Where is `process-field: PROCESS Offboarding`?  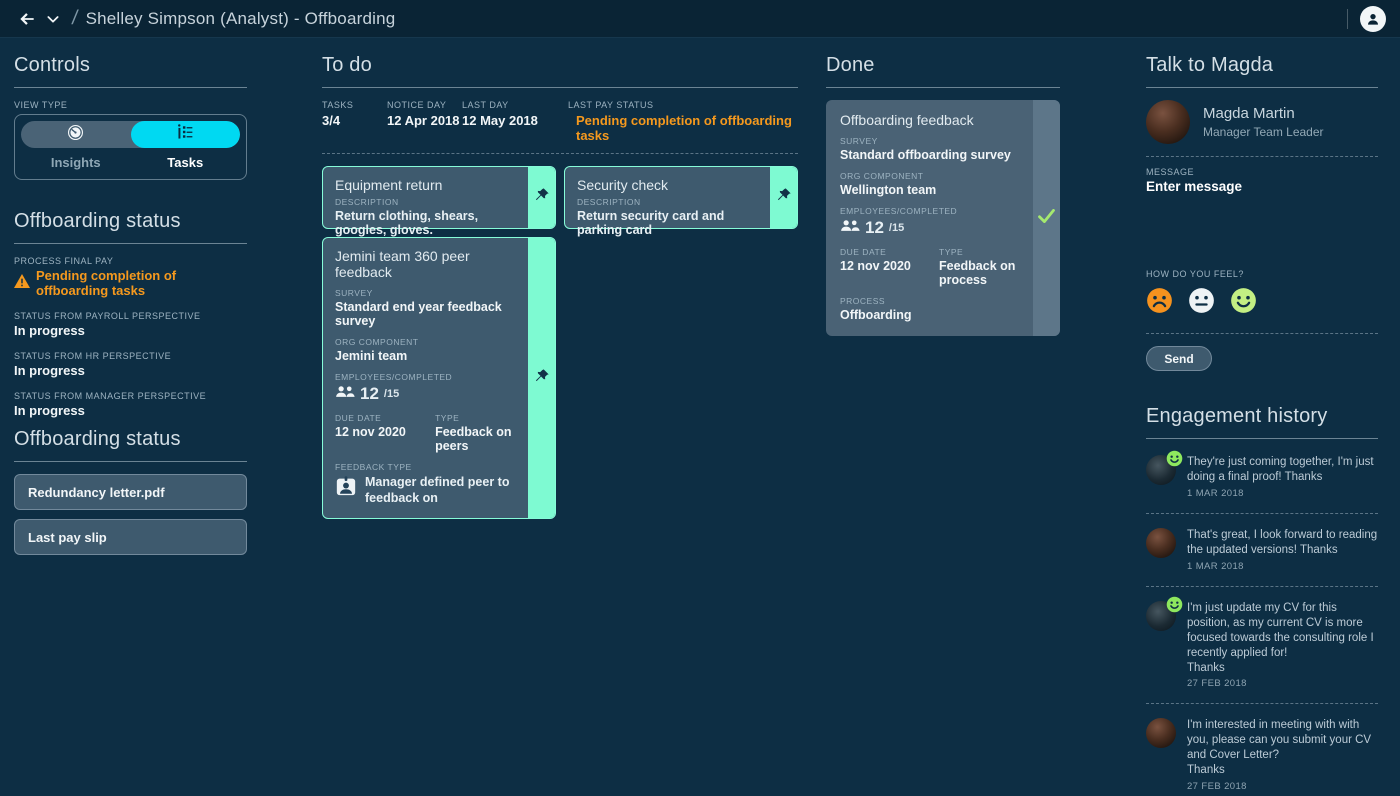
process-field: PROCESS Offboarding is located at coordinates (876, 309).